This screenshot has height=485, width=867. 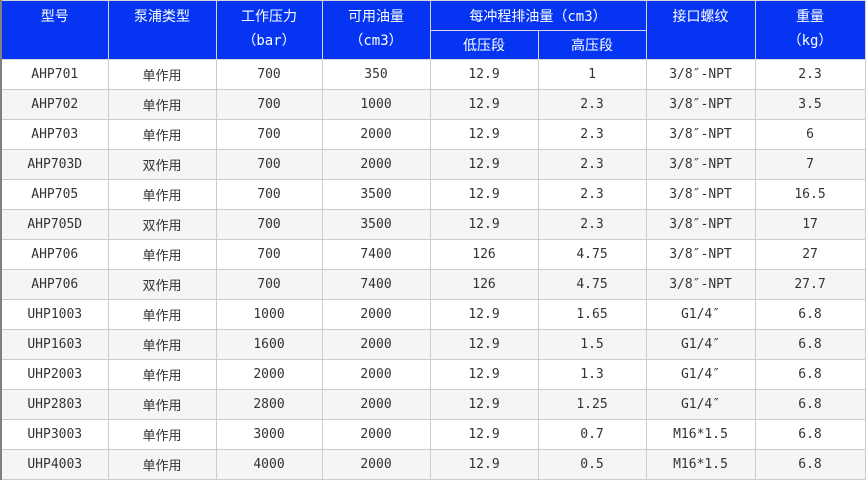 What do you see at coordinates (54, 194) in the screenshot?
I see `cell-model: AHP705` at bounding box center [54, 194].